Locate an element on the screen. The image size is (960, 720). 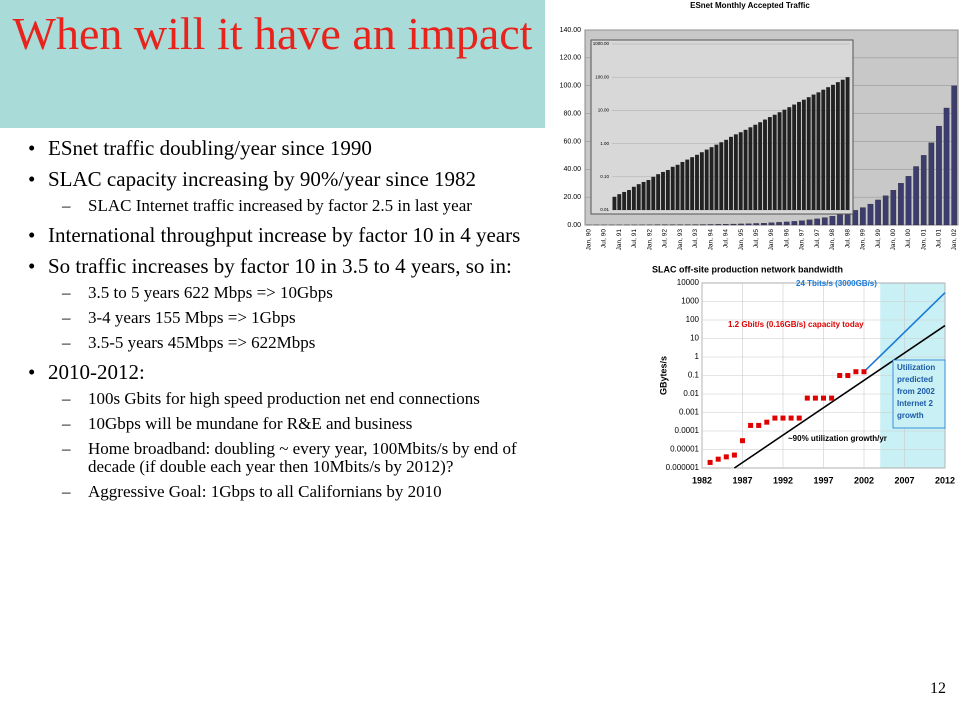
y-tick-label: 0.0001 is located at coordinates (687, 430).